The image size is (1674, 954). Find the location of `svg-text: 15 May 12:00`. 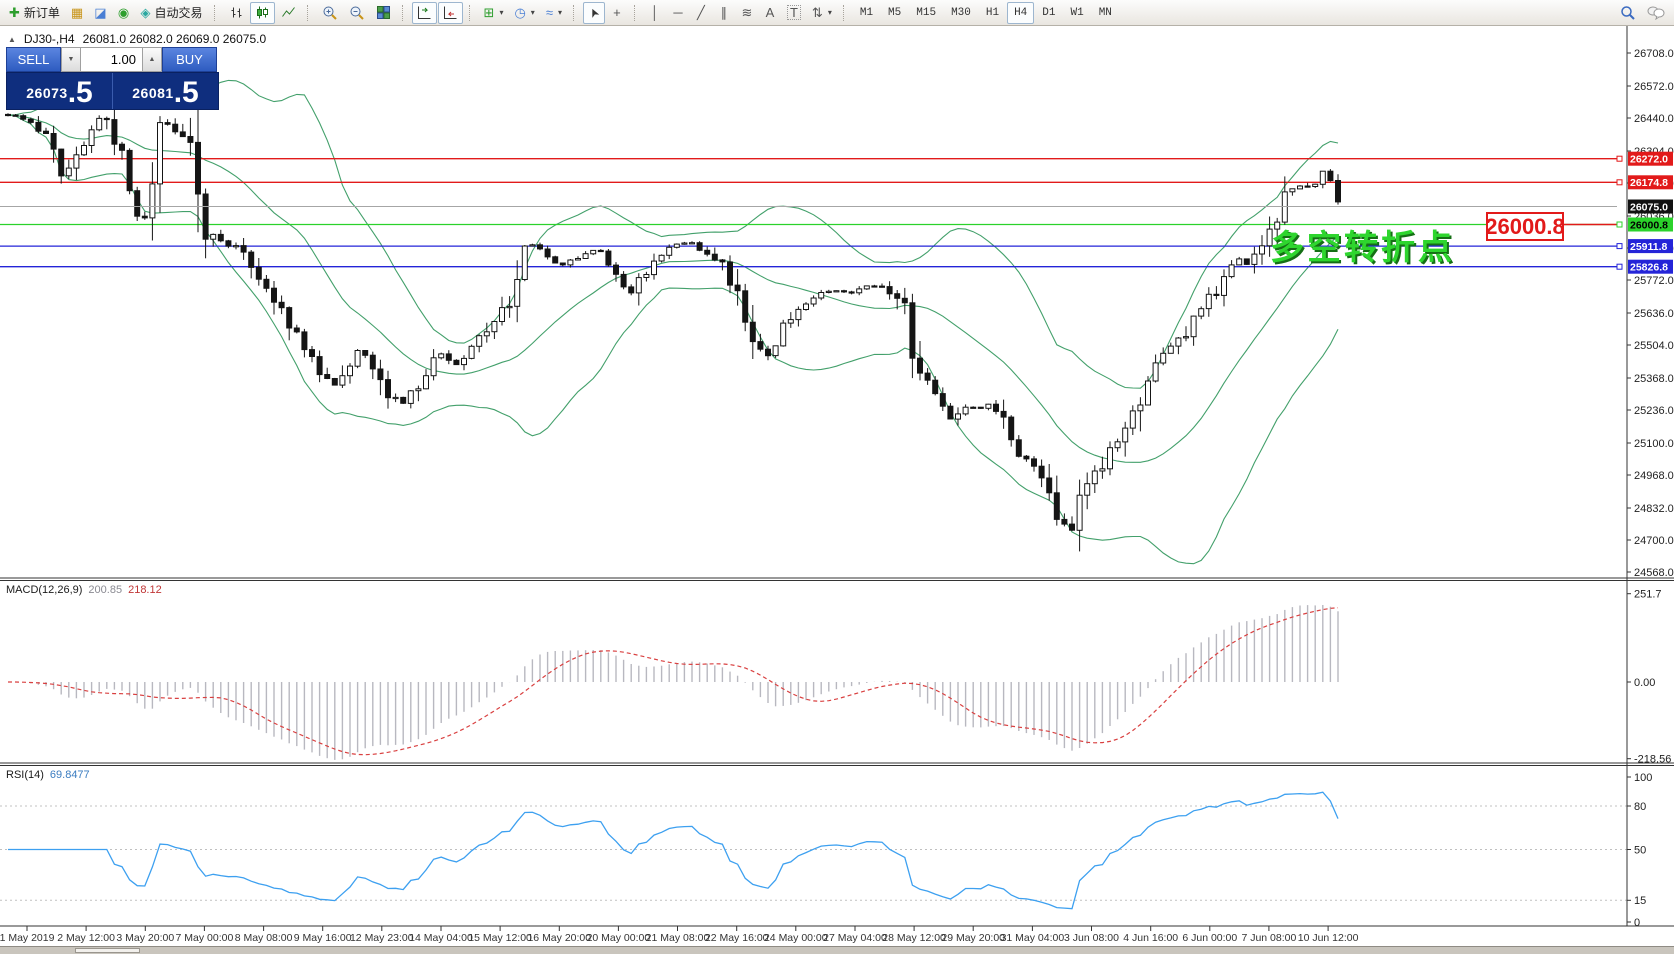

svg-text: 15 May 12:00 is located at coordinates (500, 938).